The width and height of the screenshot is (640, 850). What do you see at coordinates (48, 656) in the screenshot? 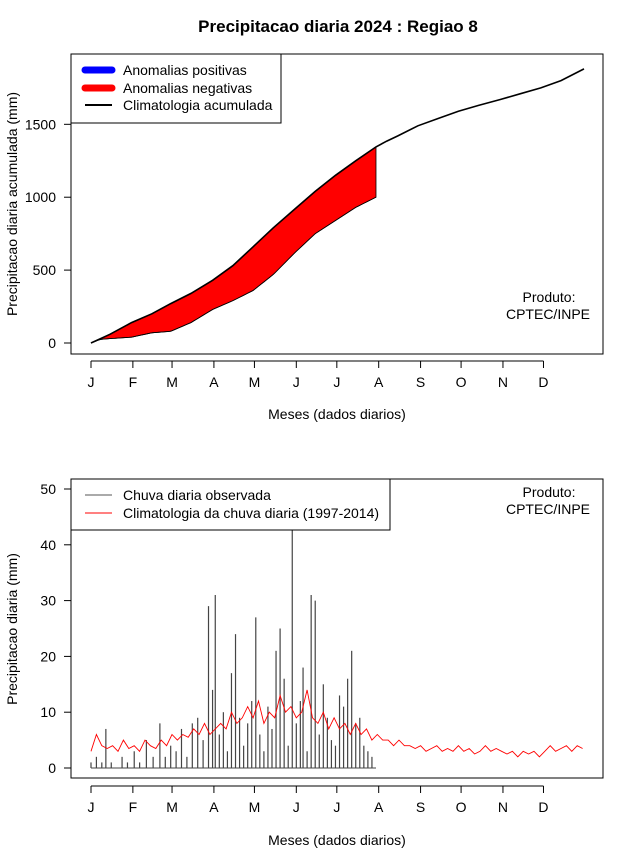
I see `y-tick-label: 20` at bounding box center [48, 656].